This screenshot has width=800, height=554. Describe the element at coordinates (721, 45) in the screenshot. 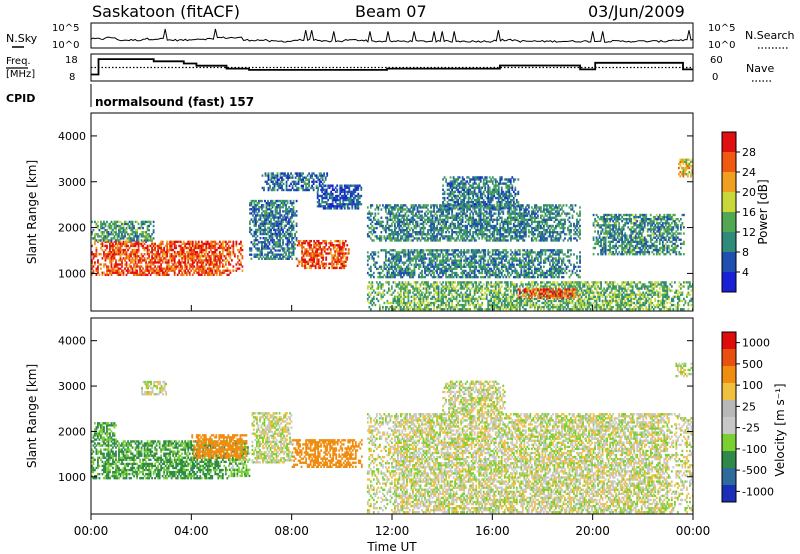

I see `noise-right-tick-bottom: 10^0` at that location.